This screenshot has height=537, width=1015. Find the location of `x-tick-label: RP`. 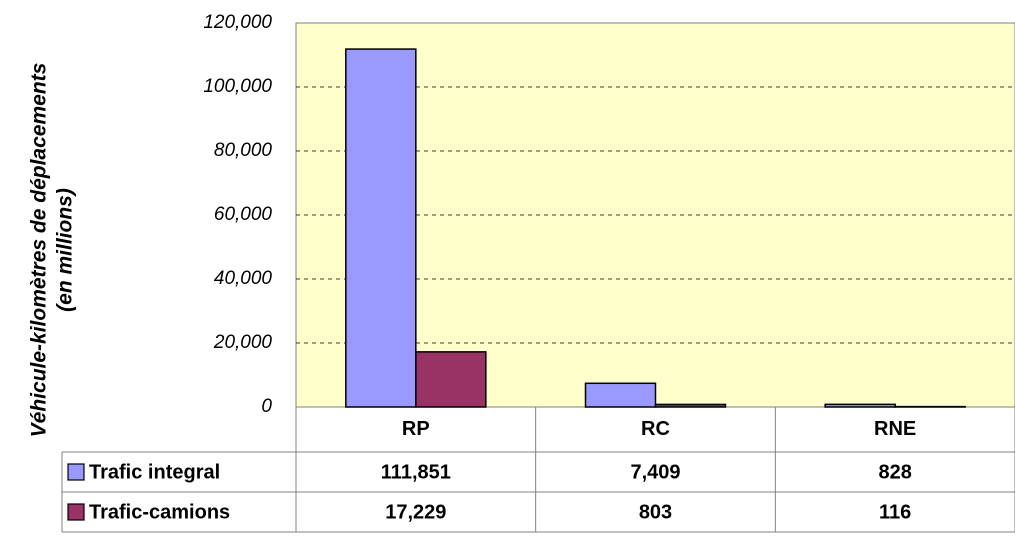

x-tick-label: RP is located at coordinates (416, 429).